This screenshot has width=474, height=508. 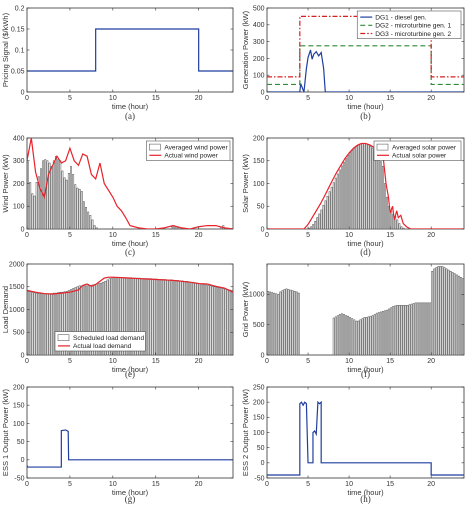 What do you see at coordinates (259, 25) in the screenshot?
I see `y-tick-label: 400` at bounding box center [259, 25].